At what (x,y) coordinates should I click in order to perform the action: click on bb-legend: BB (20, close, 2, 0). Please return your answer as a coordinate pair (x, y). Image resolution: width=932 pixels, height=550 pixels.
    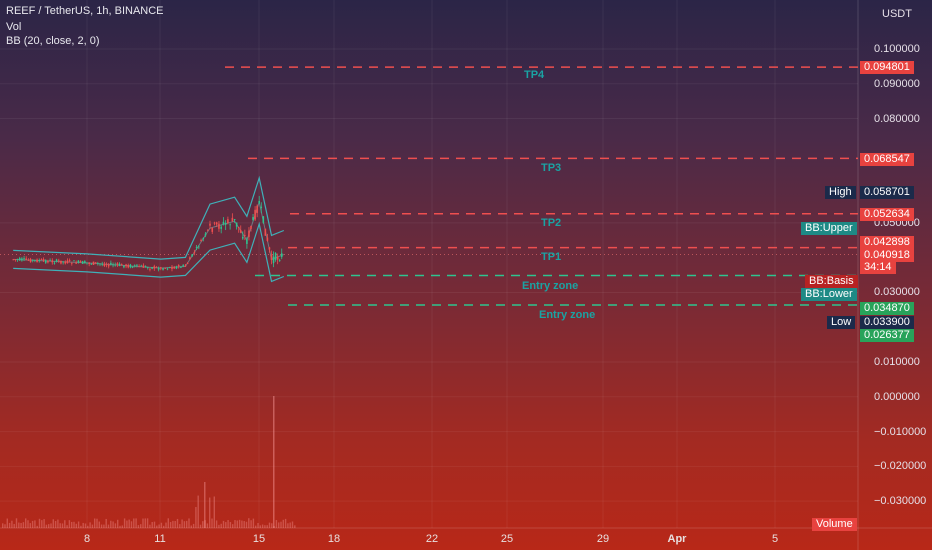
    Looking at the image, I should click on (53, 41).